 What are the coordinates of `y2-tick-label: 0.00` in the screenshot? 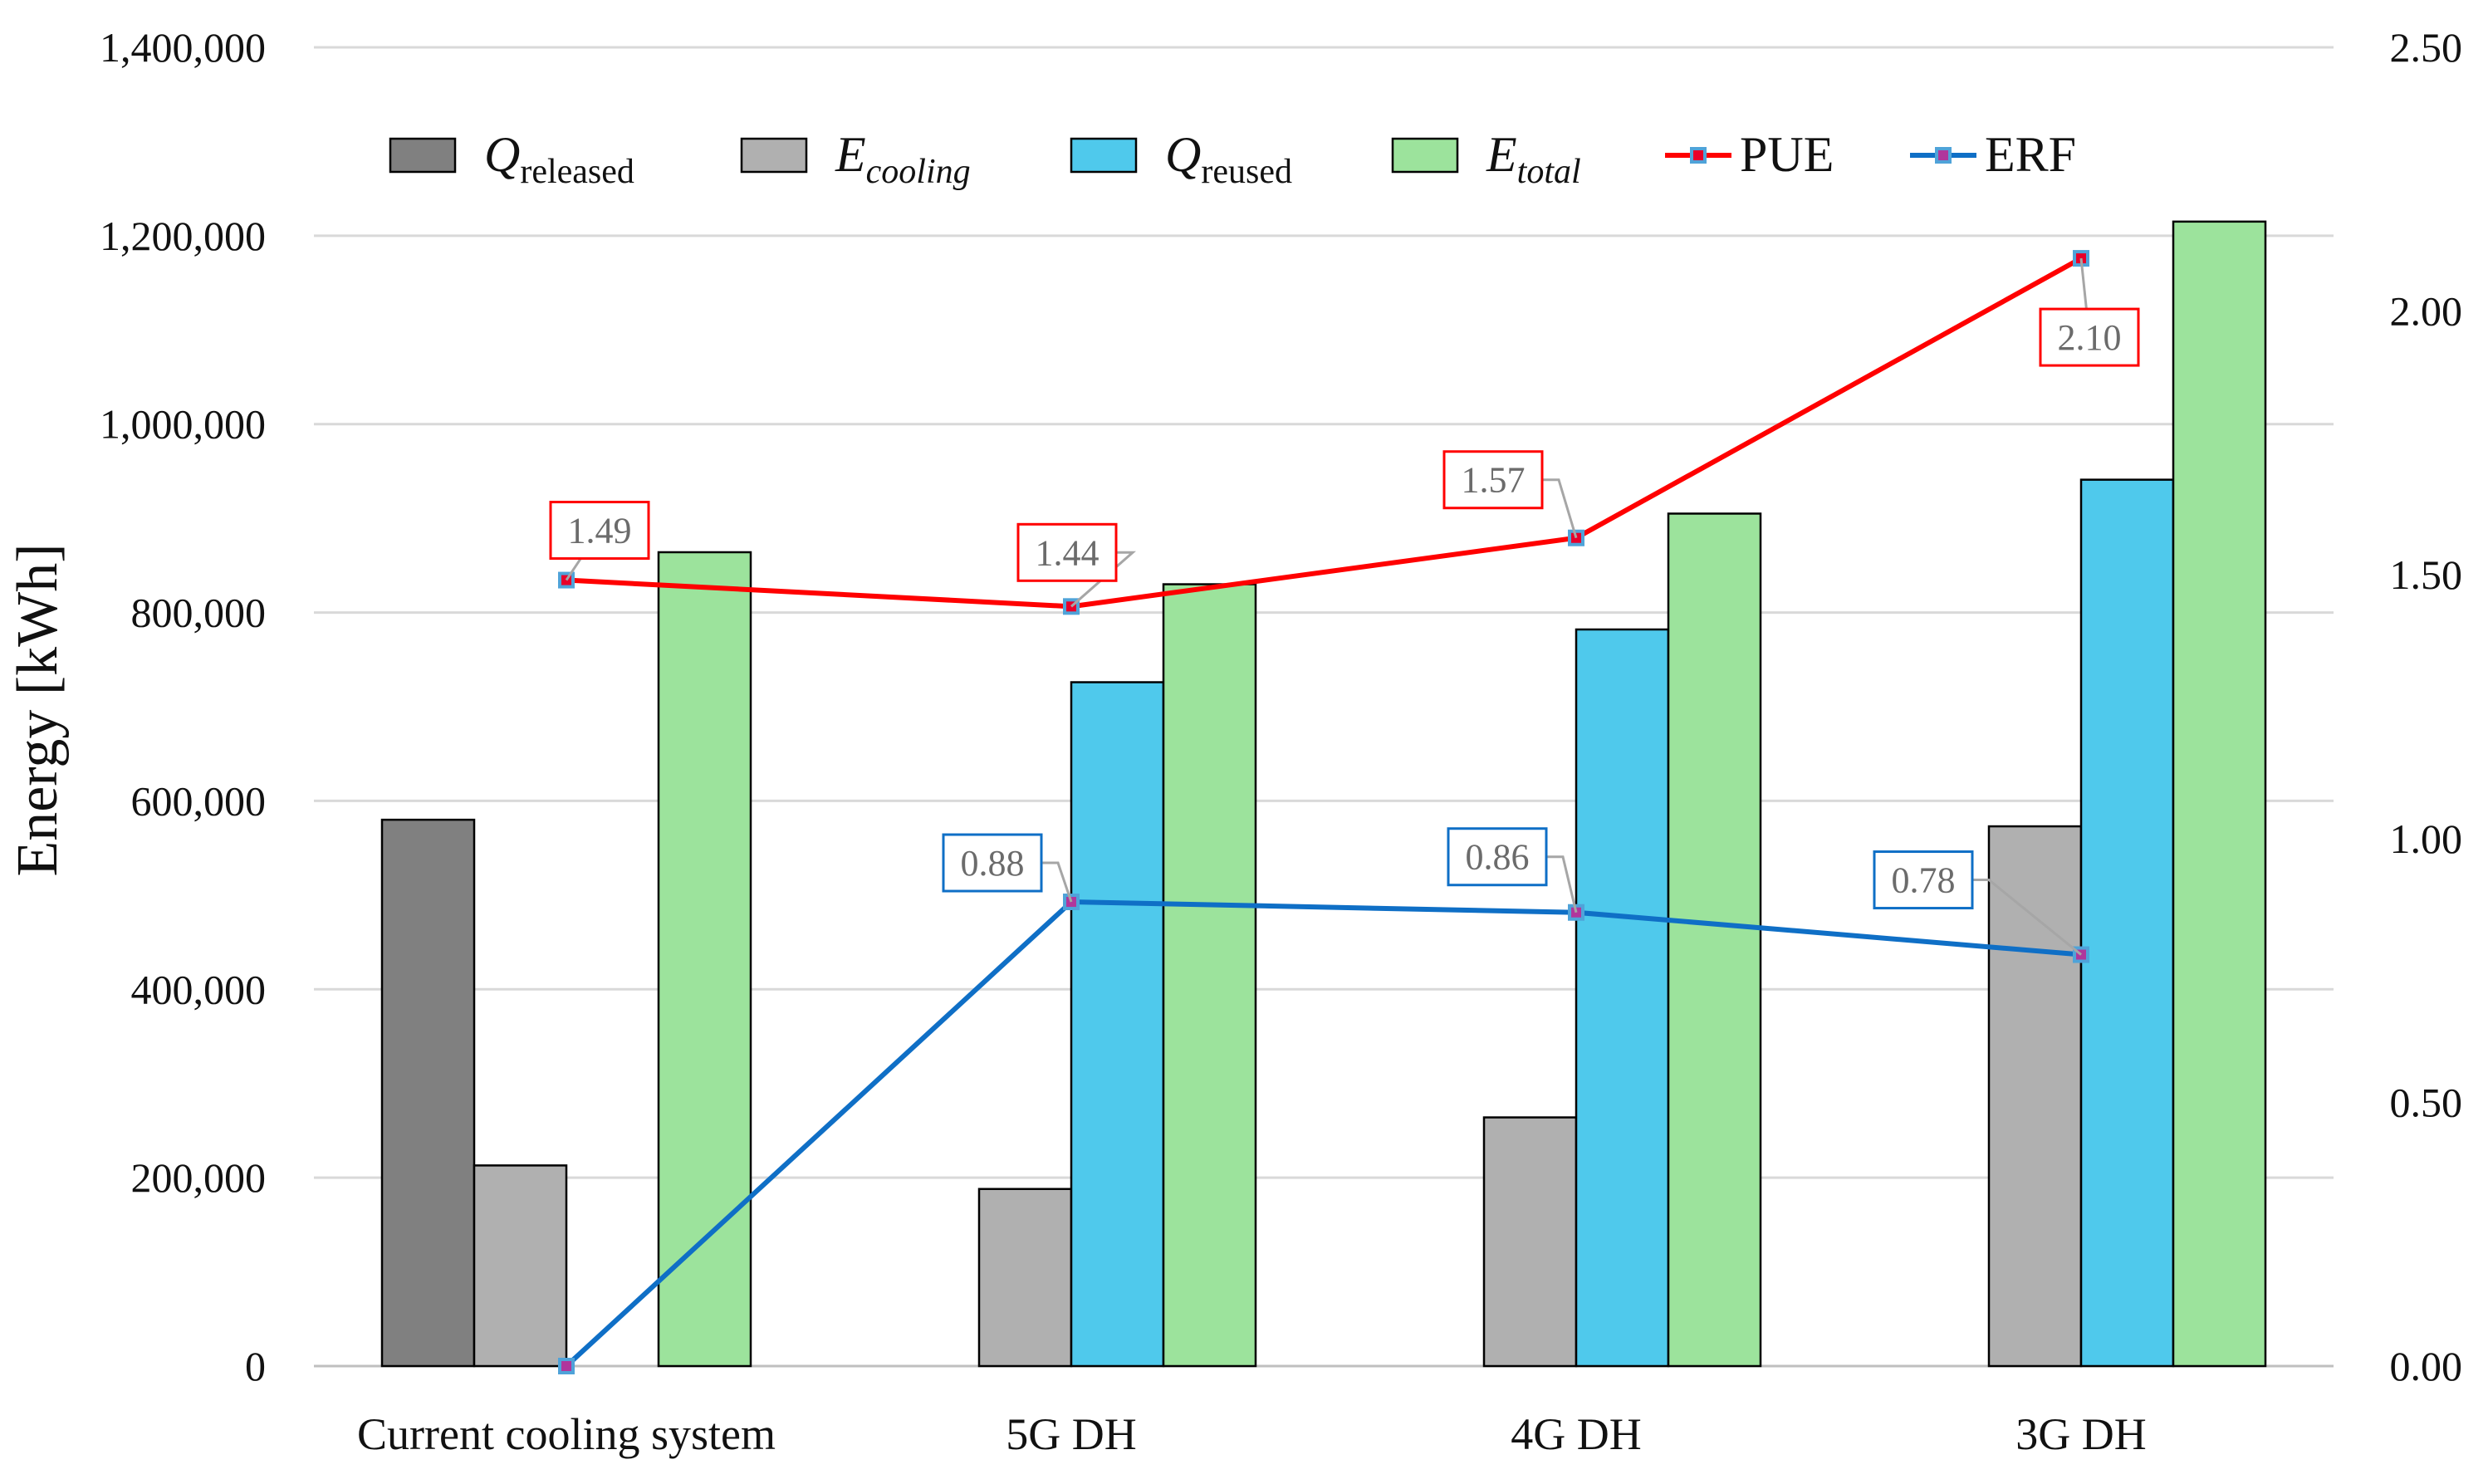 It's located at (2426, 1366).